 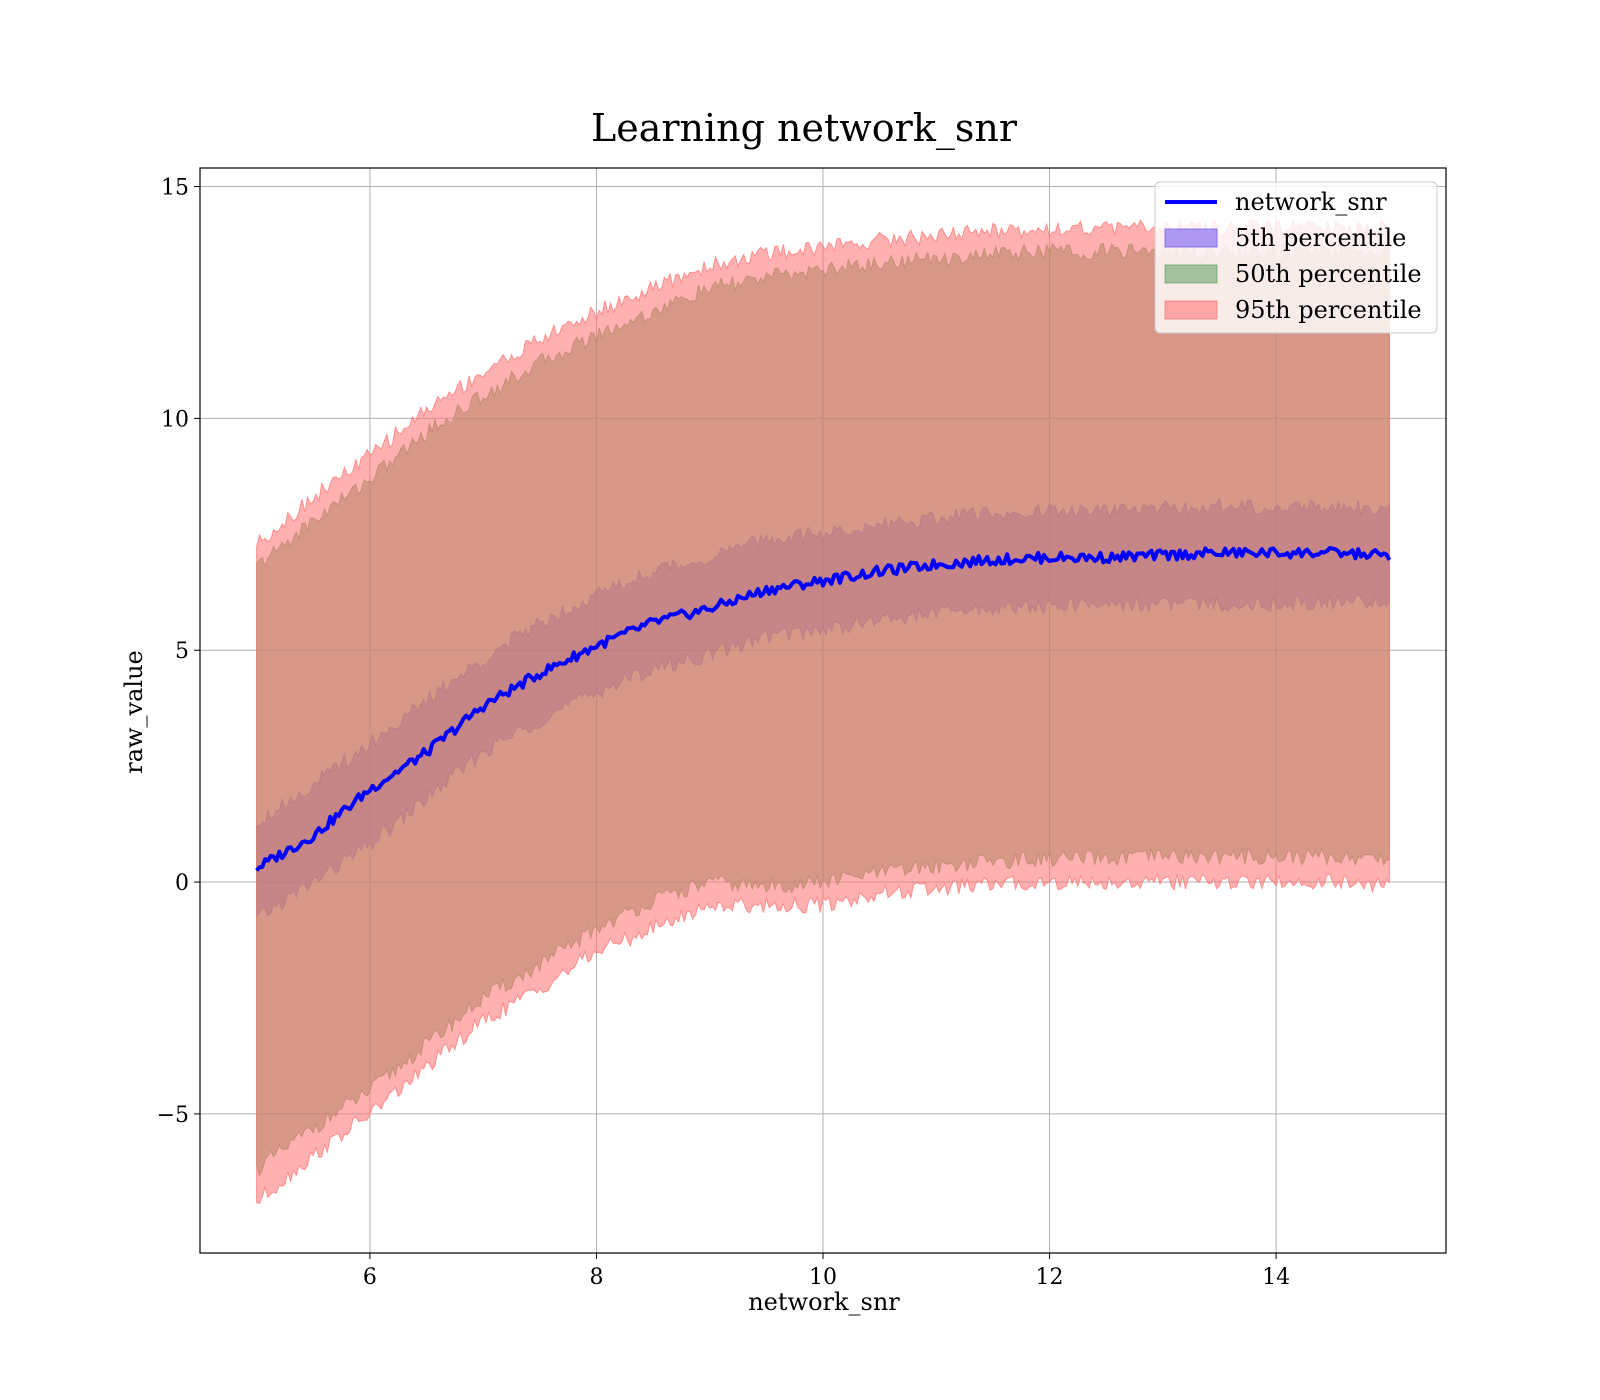 What do you see at coordinates (175, 188) in the screenshot?
I see `y-tick-label: 15` at bounding box center [175, 188].